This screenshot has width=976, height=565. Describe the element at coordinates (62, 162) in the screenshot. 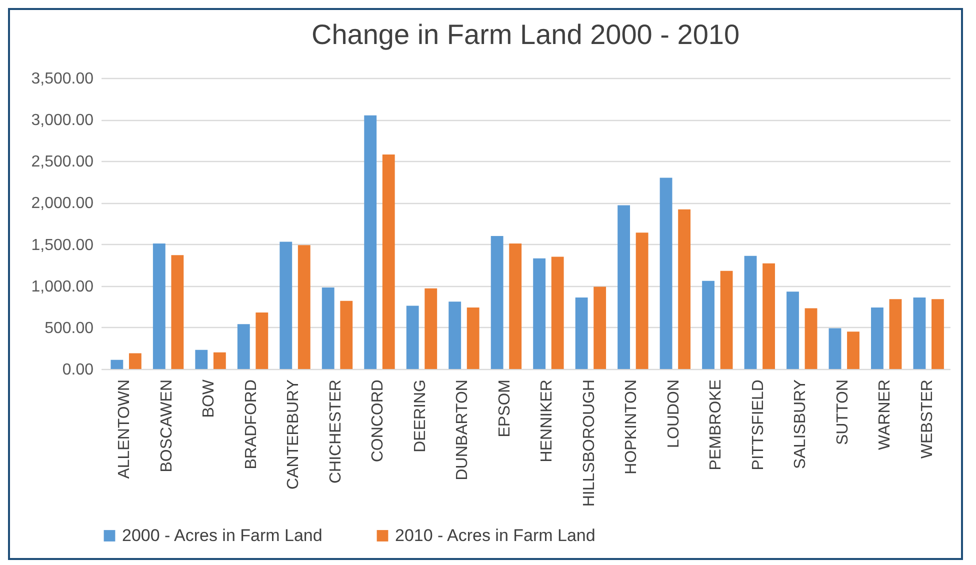

I see `y-tick-label: 2,500.00` at that location.